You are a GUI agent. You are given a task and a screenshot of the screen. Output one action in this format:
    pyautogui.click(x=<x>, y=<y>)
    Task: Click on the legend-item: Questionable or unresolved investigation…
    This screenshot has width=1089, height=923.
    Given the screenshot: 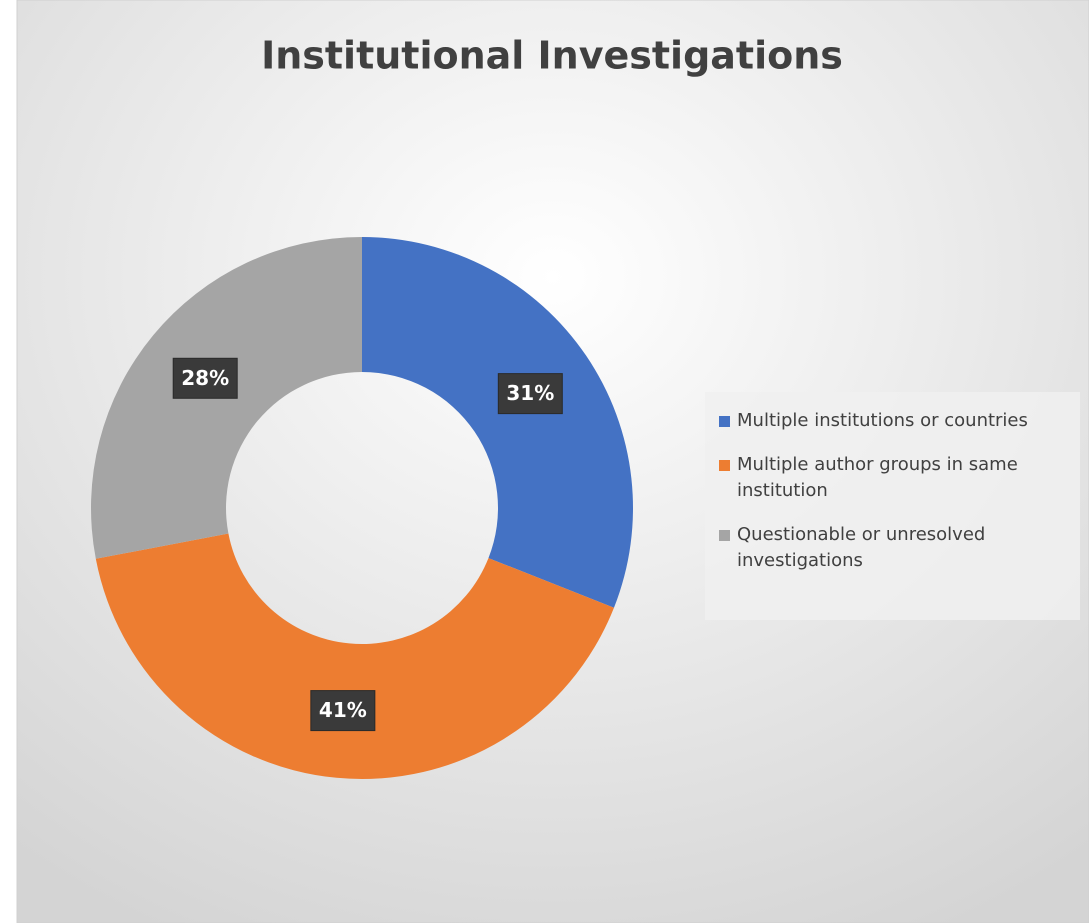 What is the action you would take?
    pyautogui.click(x=893, y=548)
    